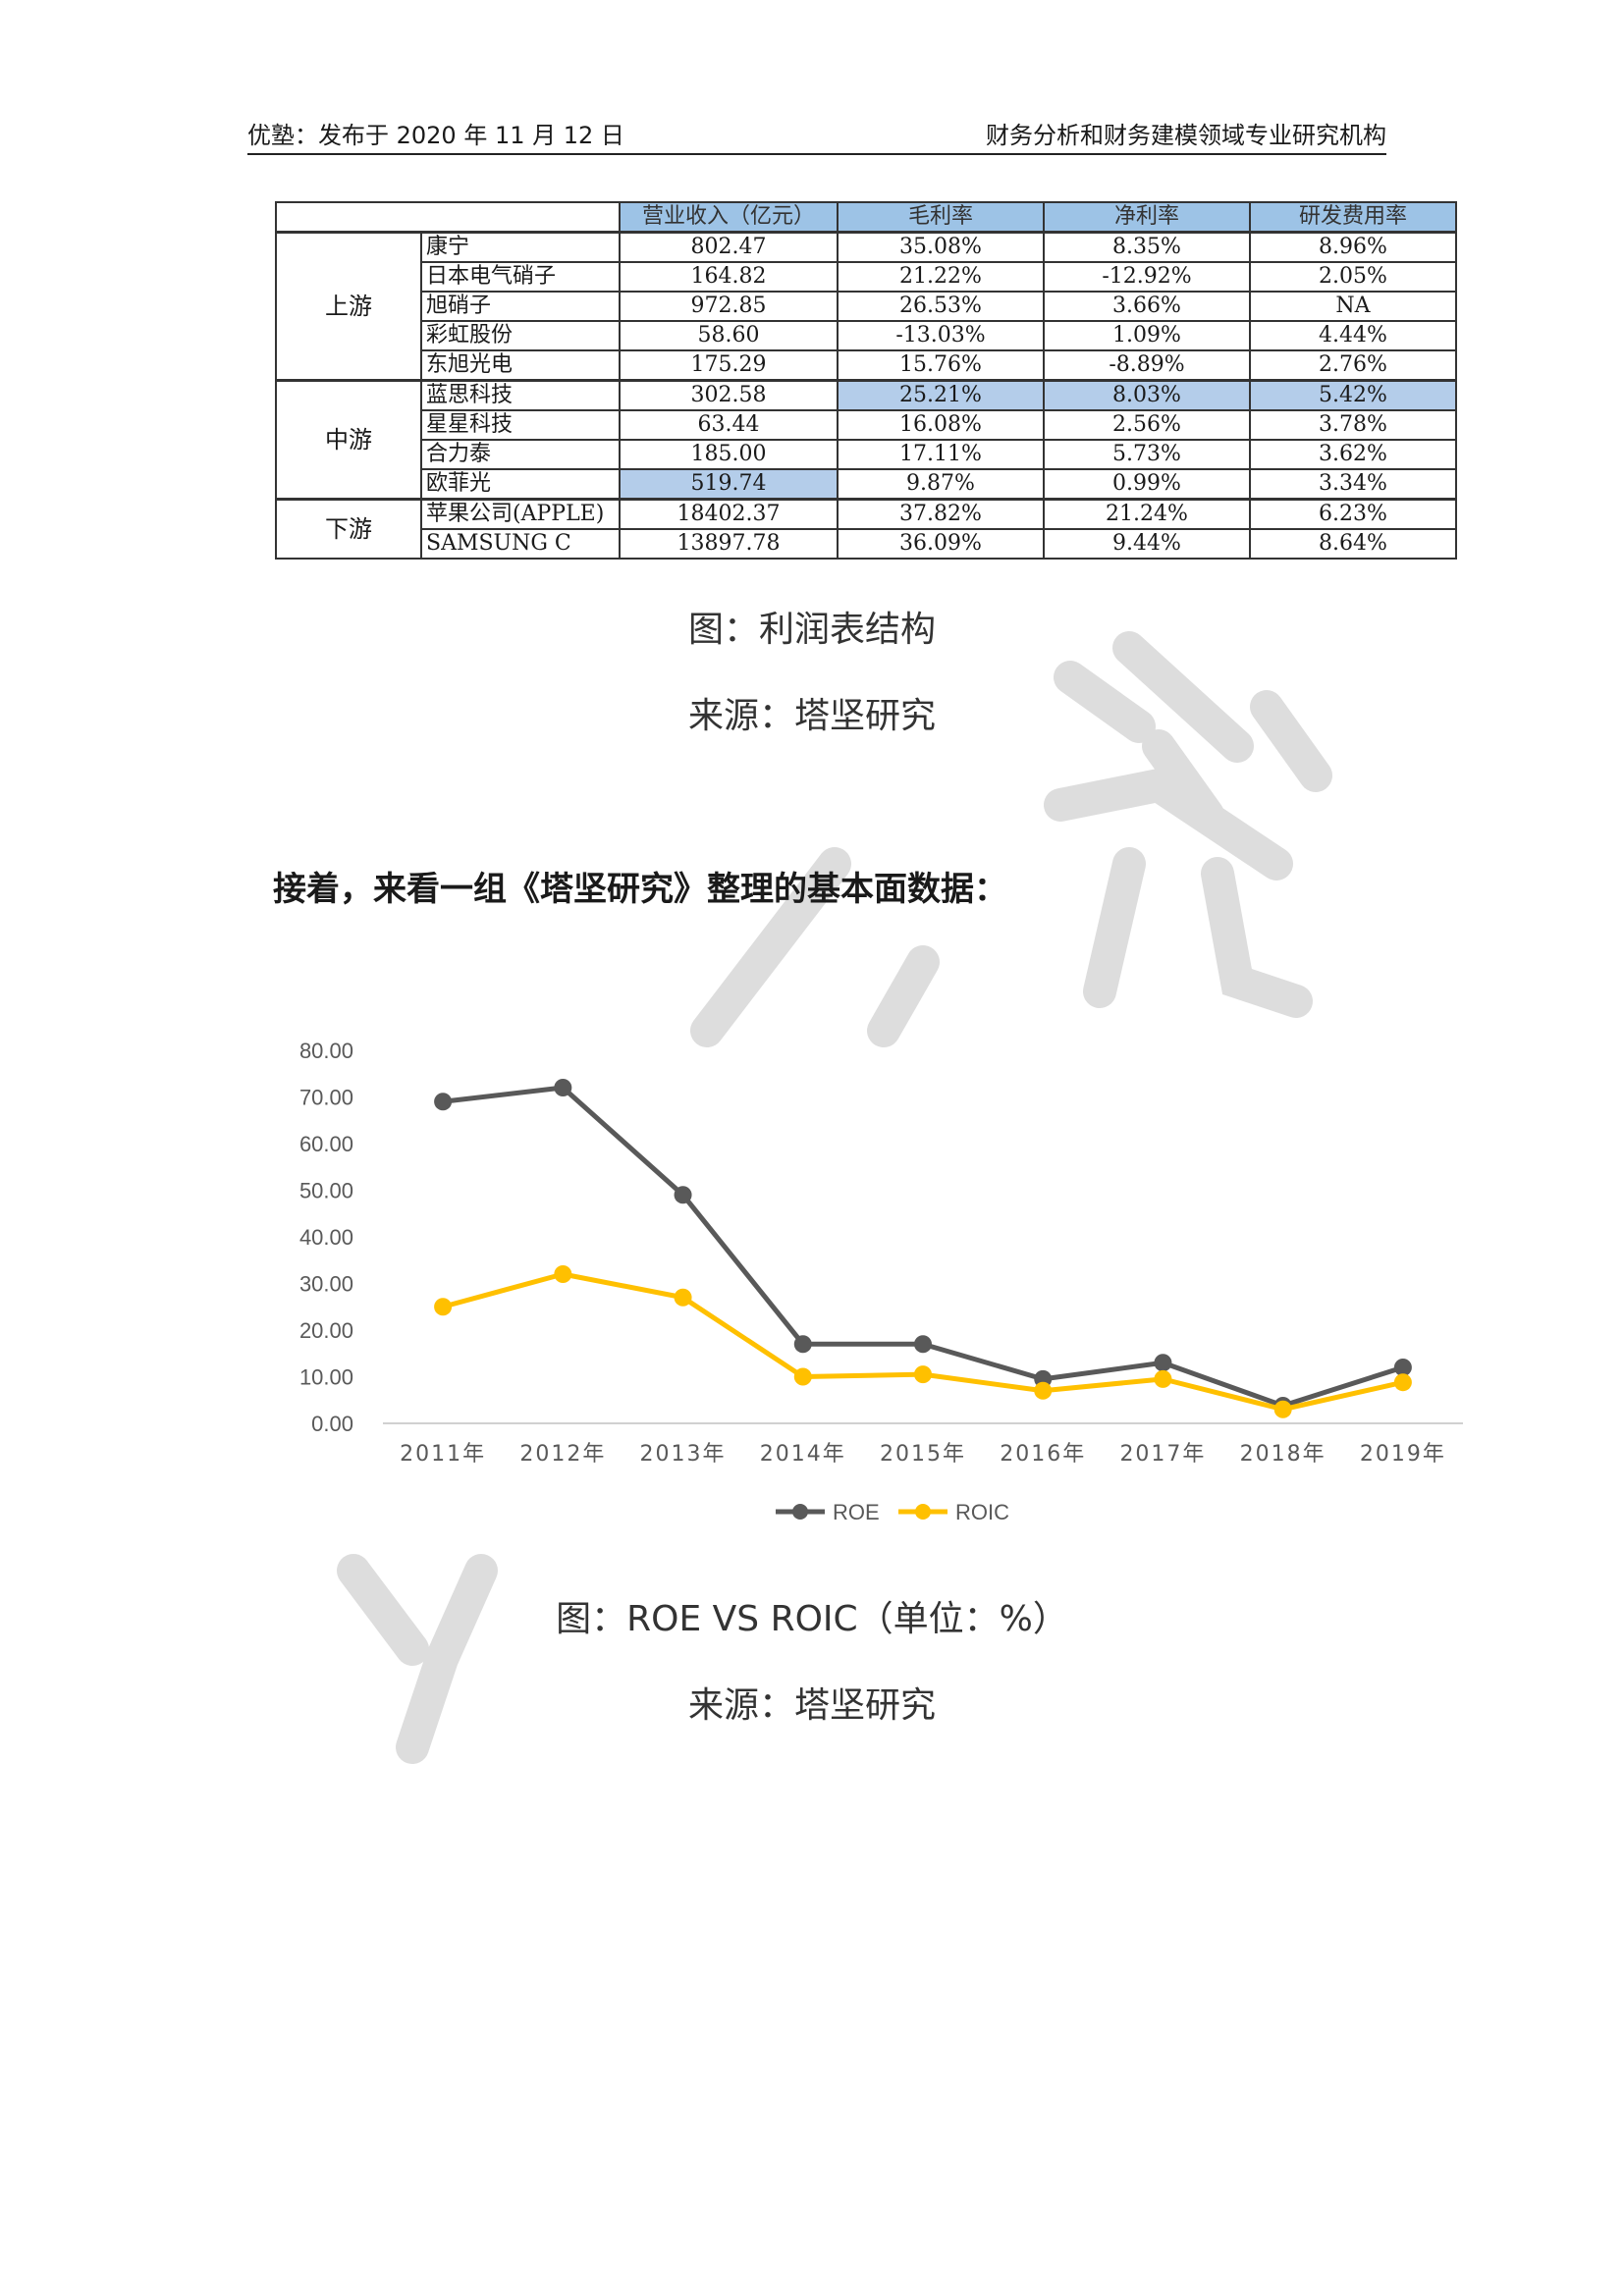 The height and width of the screenshot is (2296, 1624). What do you see at coordinates (683, 1454) in the screenshot?
I see `x-tick-label: 2013年` at bounding box center [683, 1454].